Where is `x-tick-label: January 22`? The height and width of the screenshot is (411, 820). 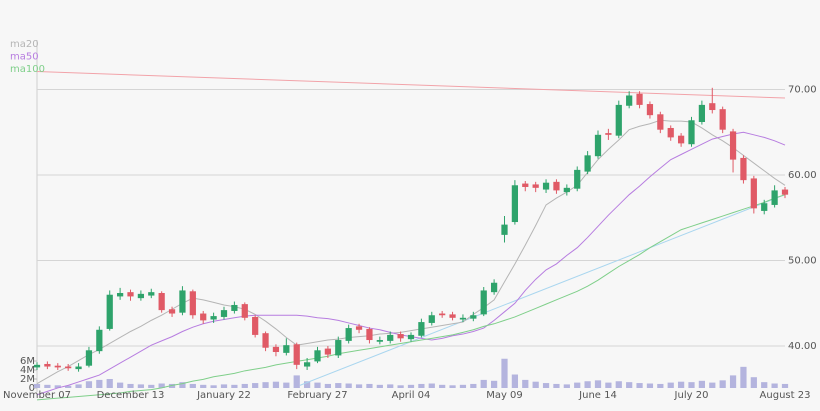 x-tick-label: January 22 is located at coordinates (223, 395).